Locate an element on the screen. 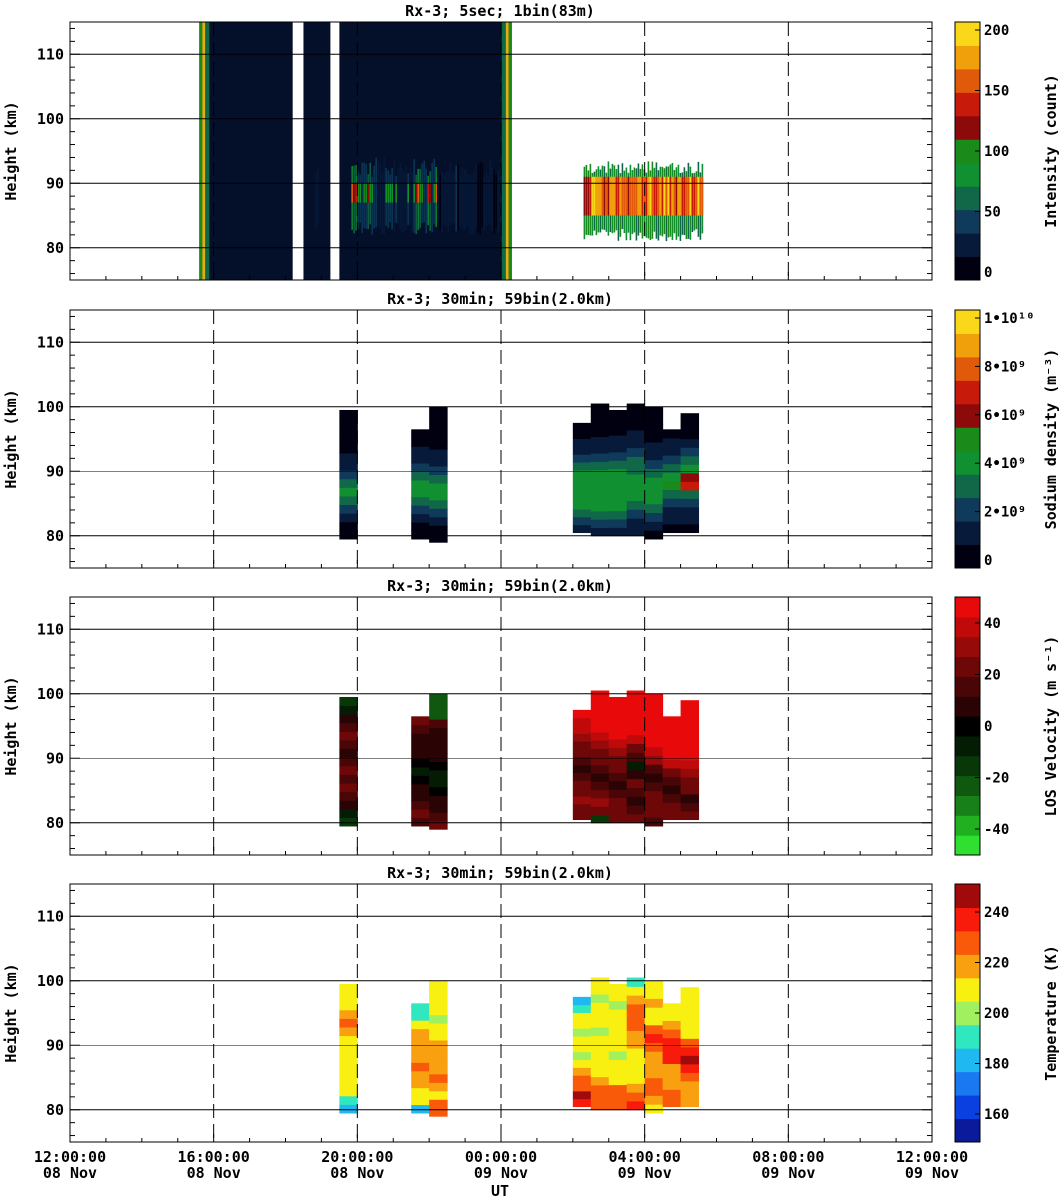 Image resolution: width=1062 pixels, height=1200 pixels. colorbar-tick-label: 4•10⁹ is located at coordinates (1005, 464).